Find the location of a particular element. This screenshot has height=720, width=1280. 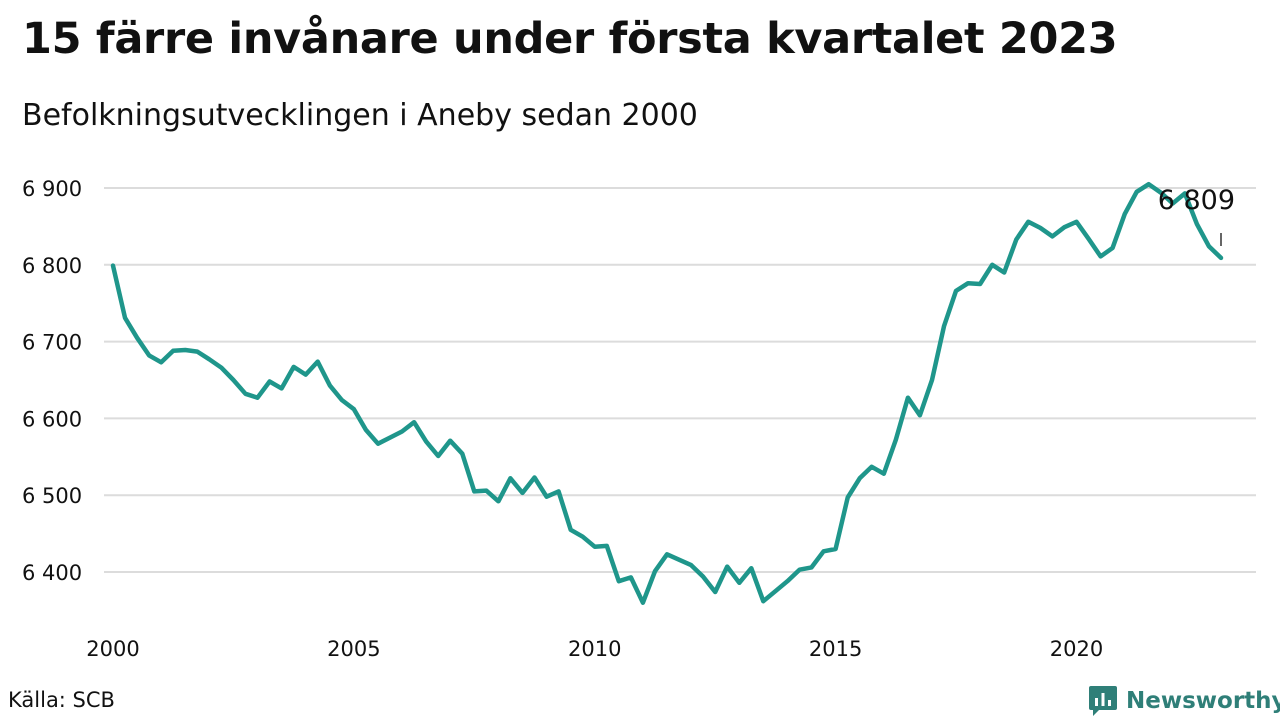

y-tick-label: 6 400 is located at coordinates (52, 573).